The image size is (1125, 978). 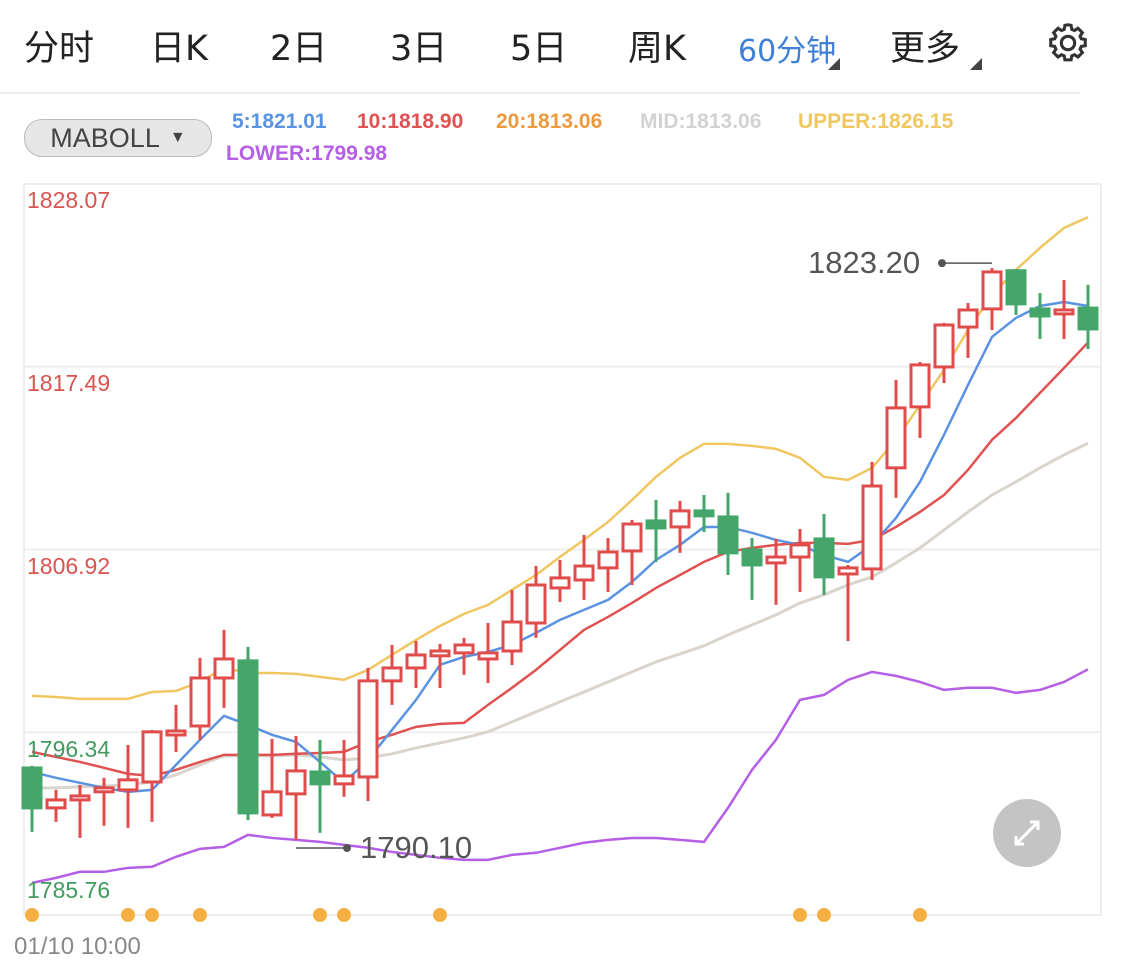 What do you see at coordinates (179, 49) in the screenshot?
I see `tab-daily-k: 日K` at bounding box center [179, 49].